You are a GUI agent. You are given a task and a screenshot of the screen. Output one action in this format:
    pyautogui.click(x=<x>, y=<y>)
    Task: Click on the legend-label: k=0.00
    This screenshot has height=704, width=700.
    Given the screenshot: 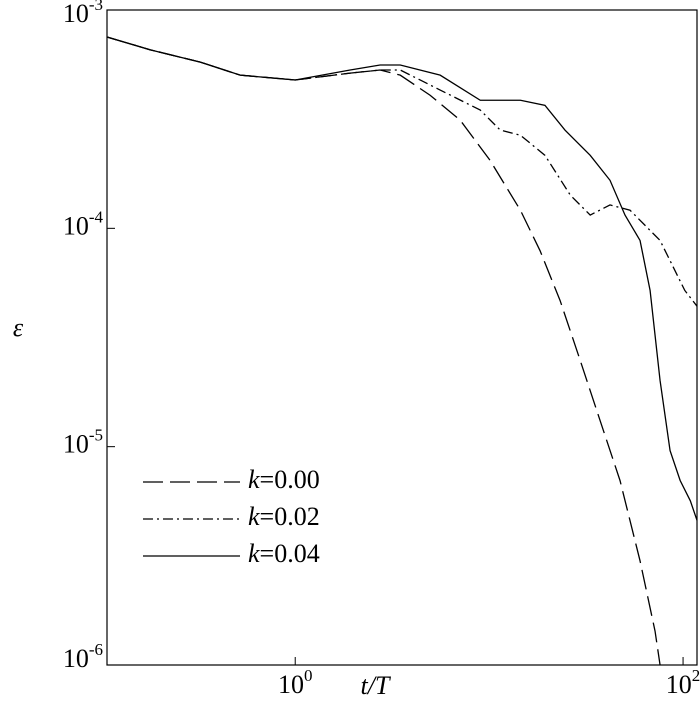 What is the action you would take?
    pyautogui.click(x=284, y=479)
    